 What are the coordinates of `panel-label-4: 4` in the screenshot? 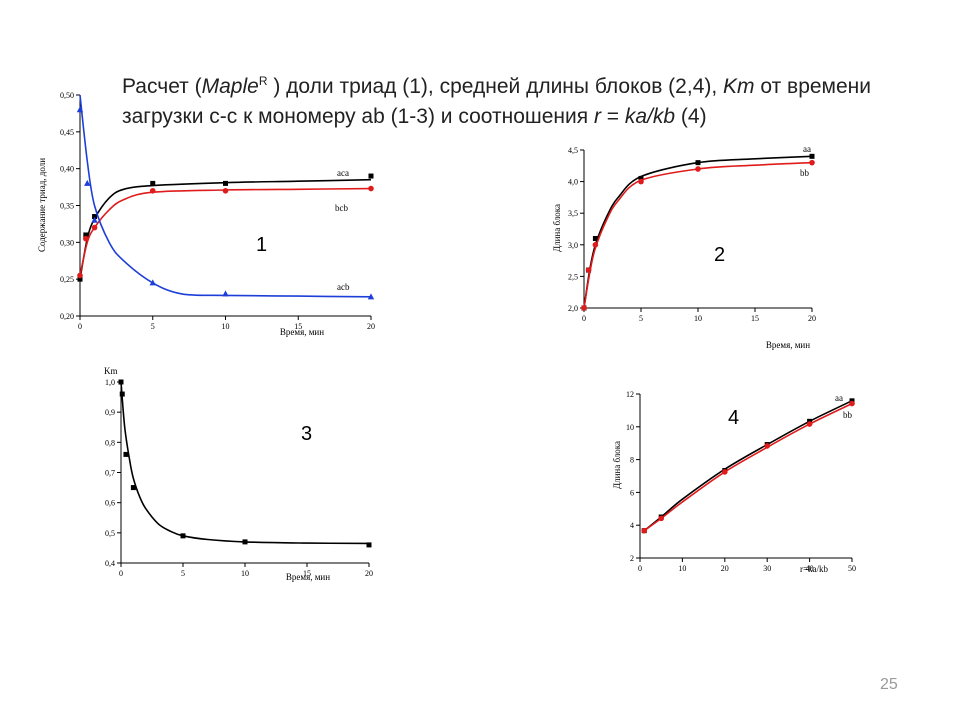 It's located at (734, 418).